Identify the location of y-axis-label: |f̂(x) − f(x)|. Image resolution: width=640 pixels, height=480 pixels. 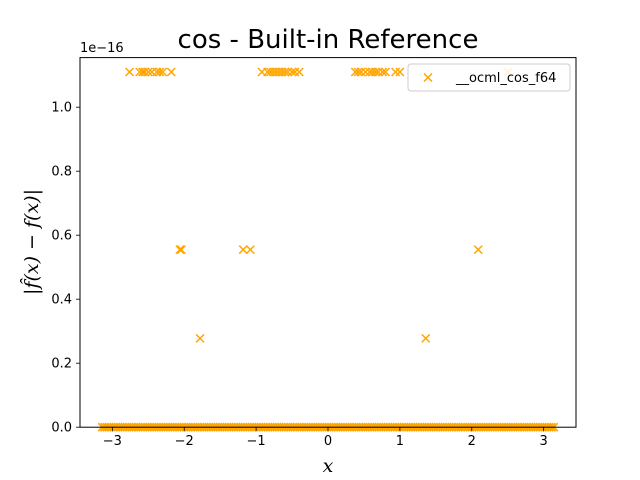
(31, 242).